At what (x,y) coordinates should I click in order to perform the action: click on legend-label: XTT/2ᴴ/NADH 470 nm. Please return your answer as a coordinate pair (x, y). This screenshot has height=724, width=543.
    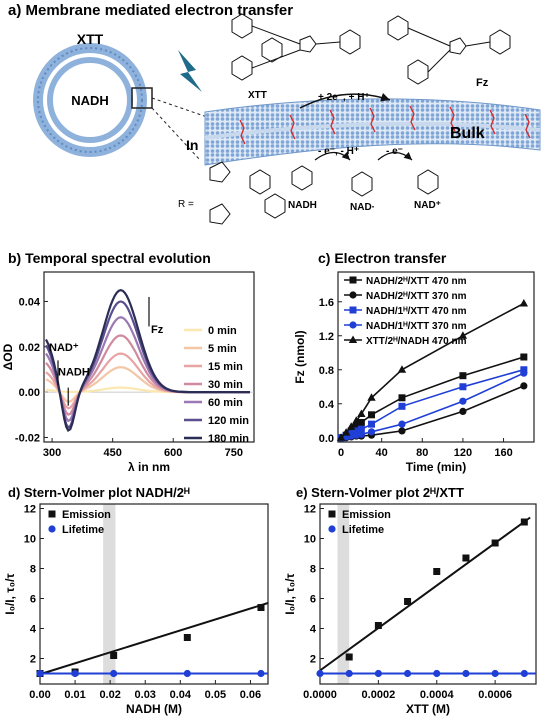
    Looking at the image, I should click on (416, 341).